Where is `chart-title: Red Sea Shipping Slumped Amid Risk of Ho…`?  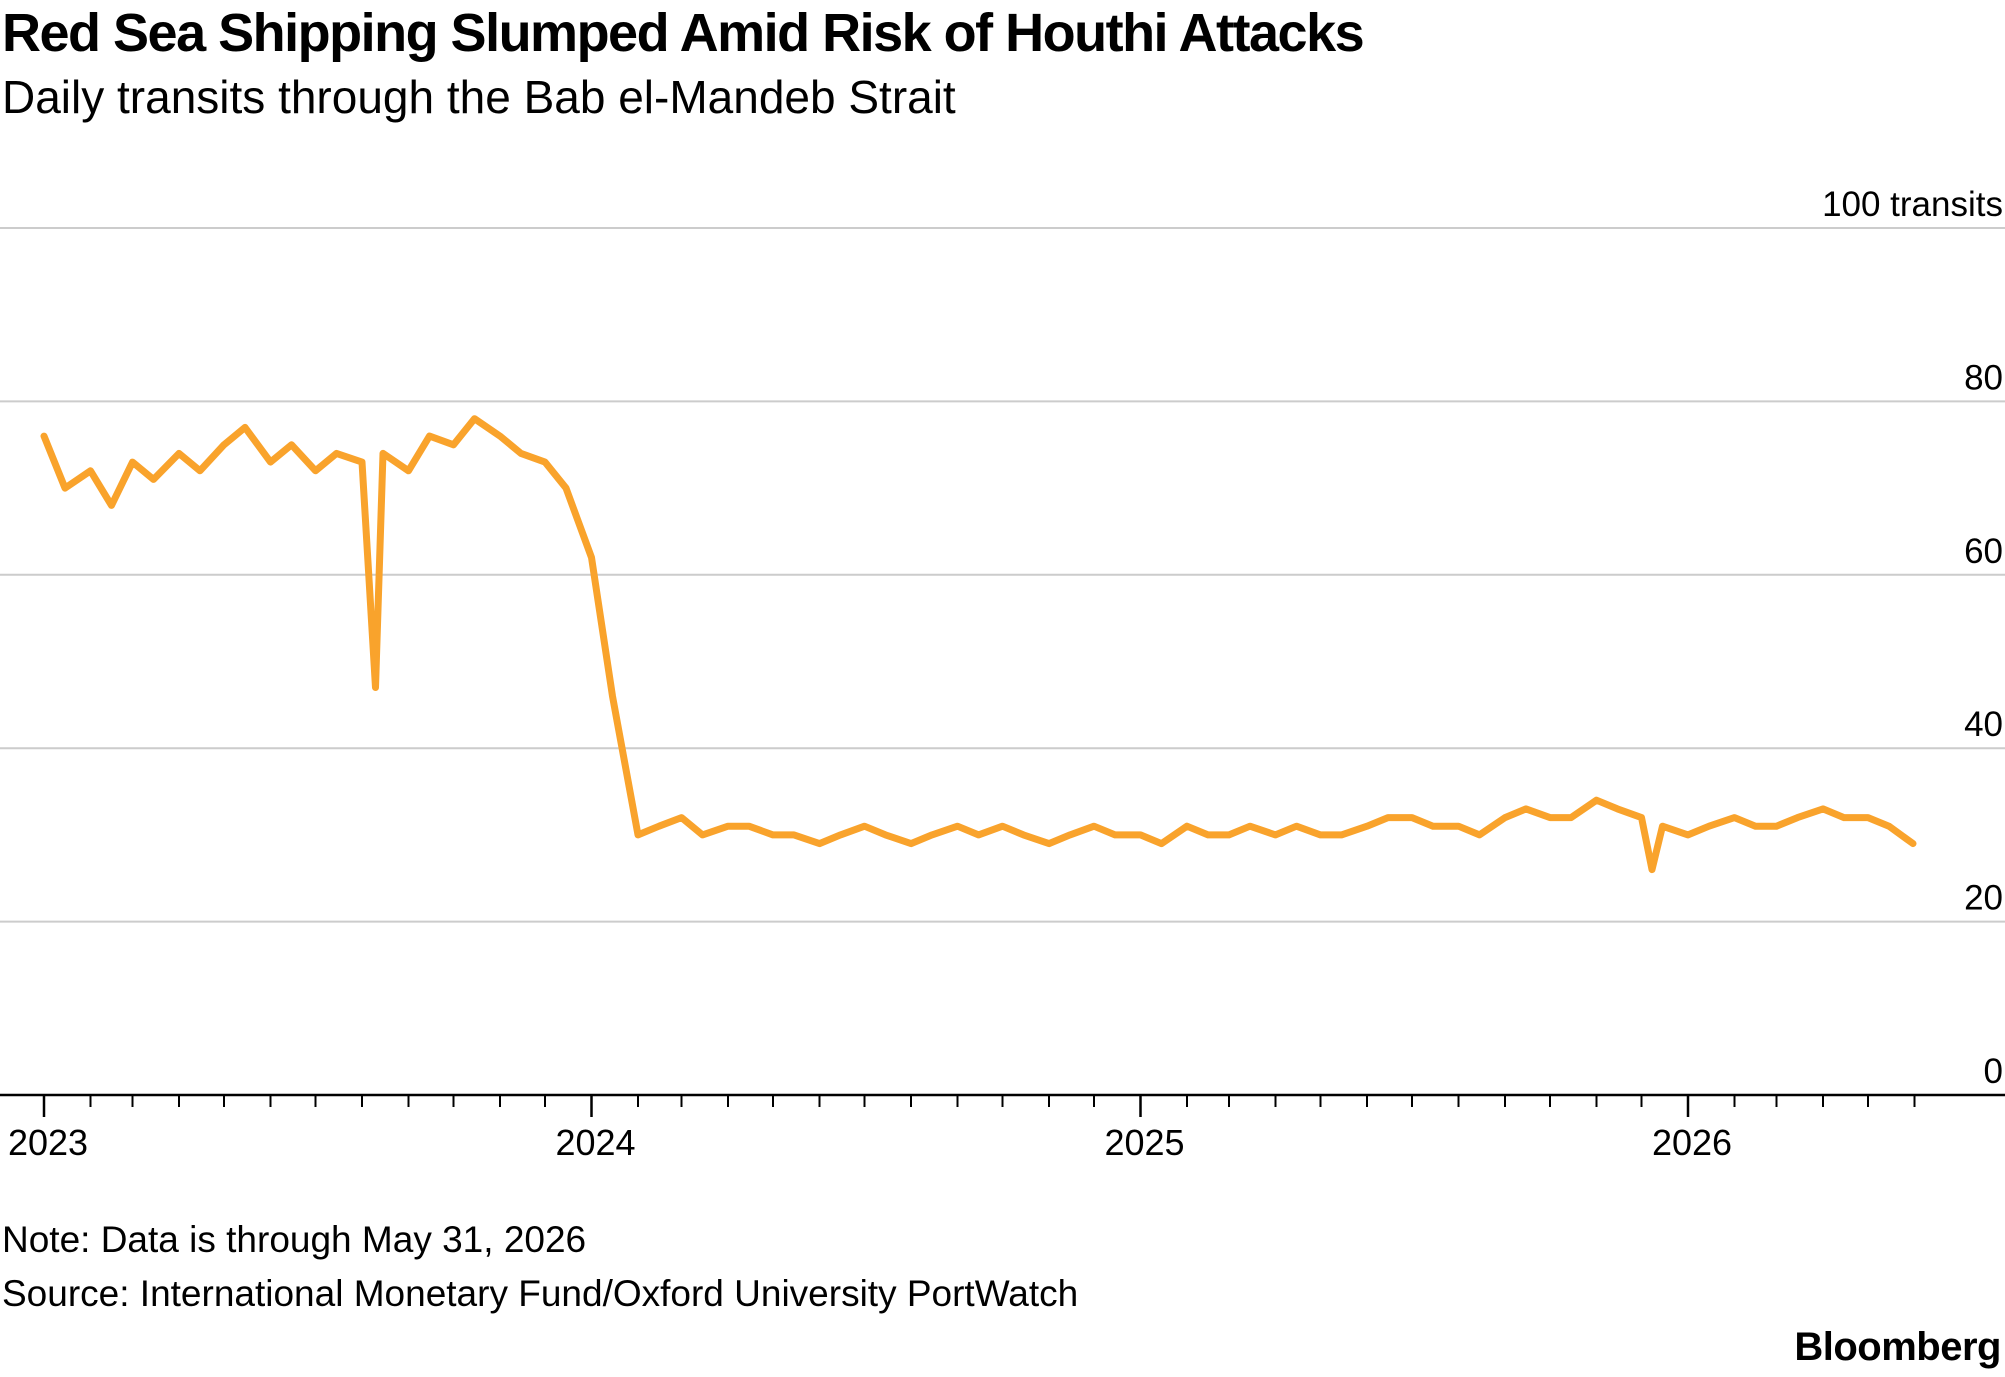
chart-title: Red Sea Shipping Slumped Amid Risk of Ho… is located at coordinates (683, 33).